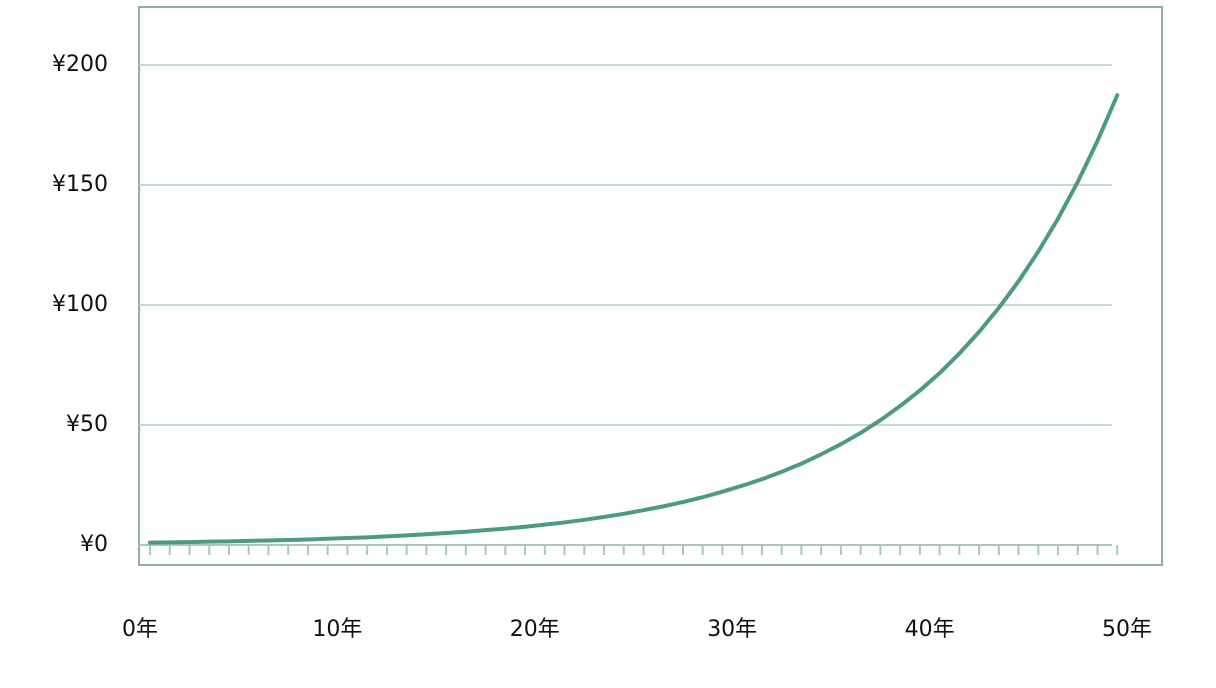 Image resolution: width=1216 pixels, height=688 pixels. What do you see at coordinates (930, 629) in the screenshot?
I see `x-tick-label: 40年` at bounding box center [930, 629].